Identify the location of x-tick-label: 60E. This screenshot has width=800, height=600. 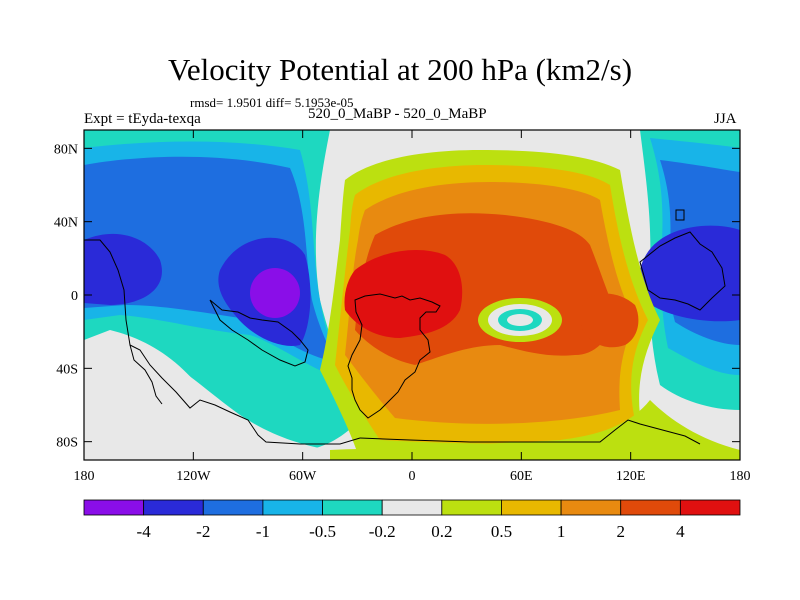
(521, 476).